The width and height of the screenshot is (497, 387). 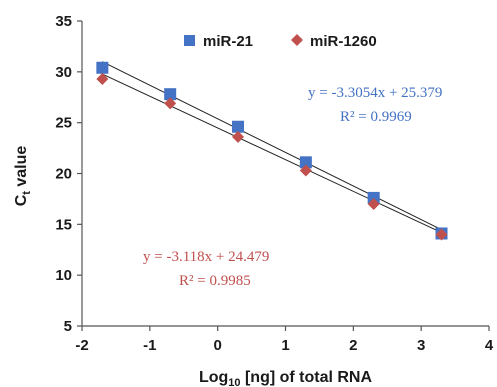 I want to click on x-axis-ticks: -2 -1 0 1 2 3 4, so click(x=284, y=340).